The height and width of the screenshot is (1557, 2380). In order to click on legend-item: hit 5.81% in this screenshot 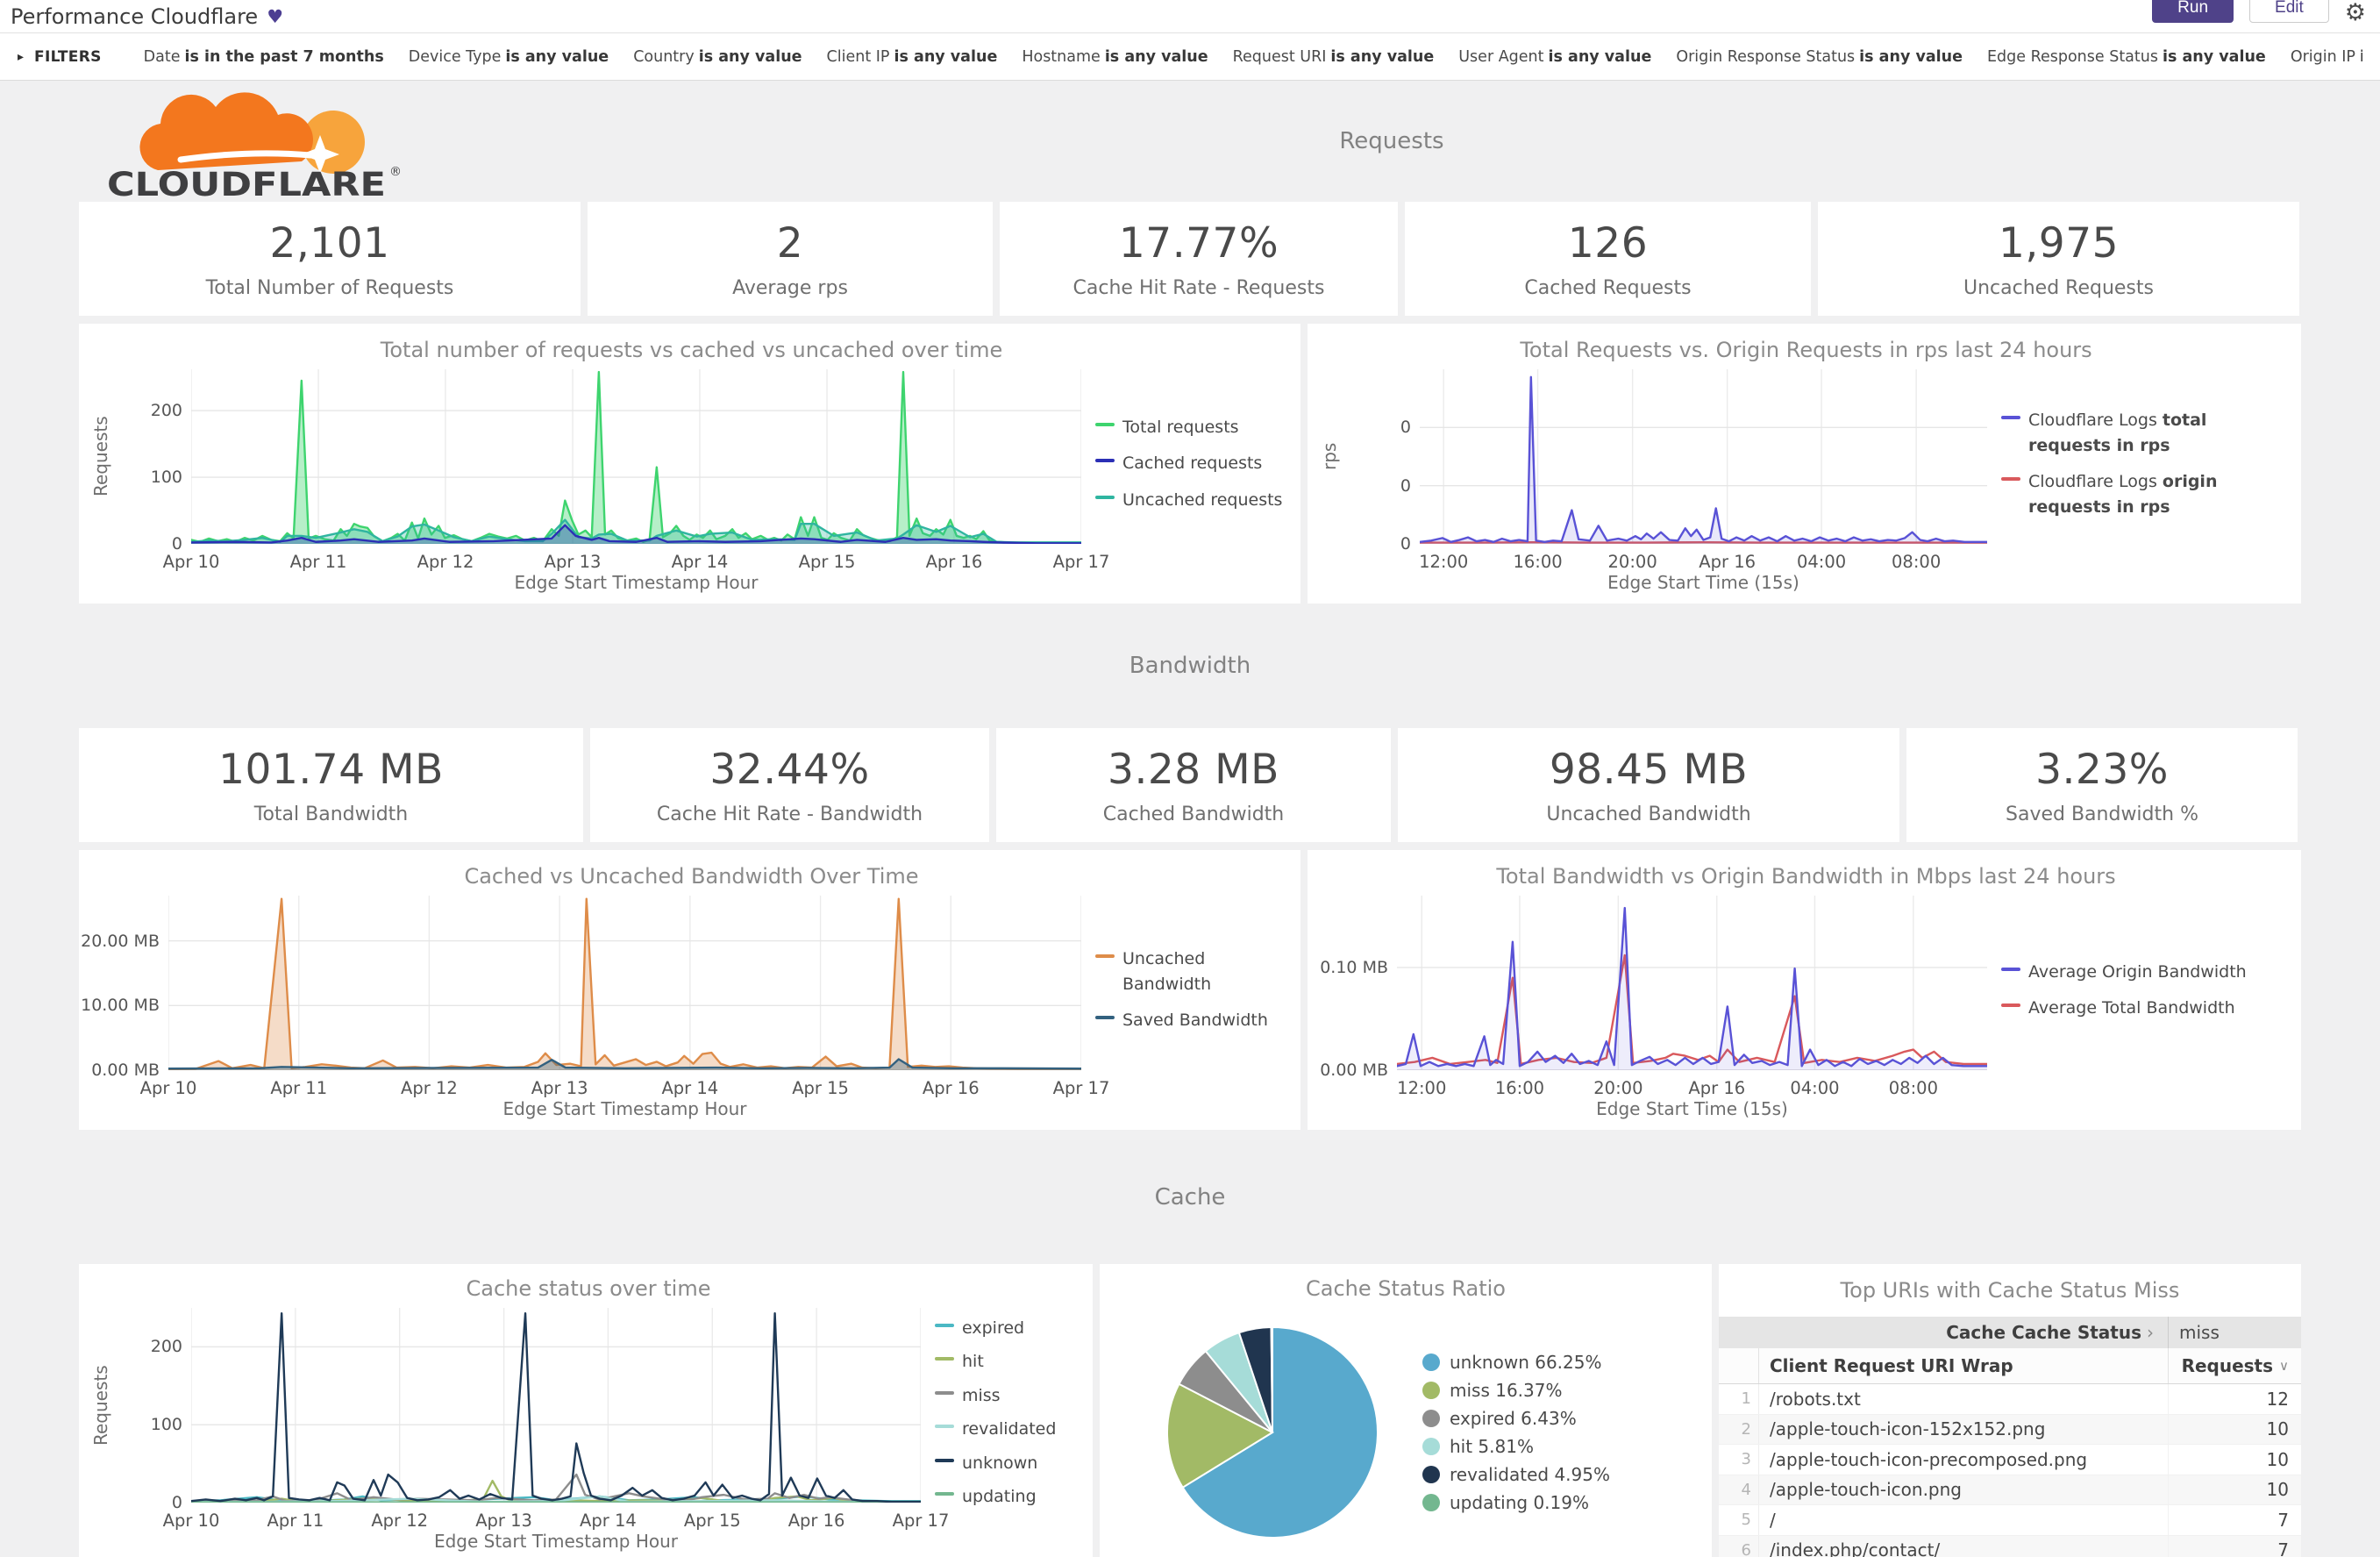, I will do `click(1516, 1447)`.